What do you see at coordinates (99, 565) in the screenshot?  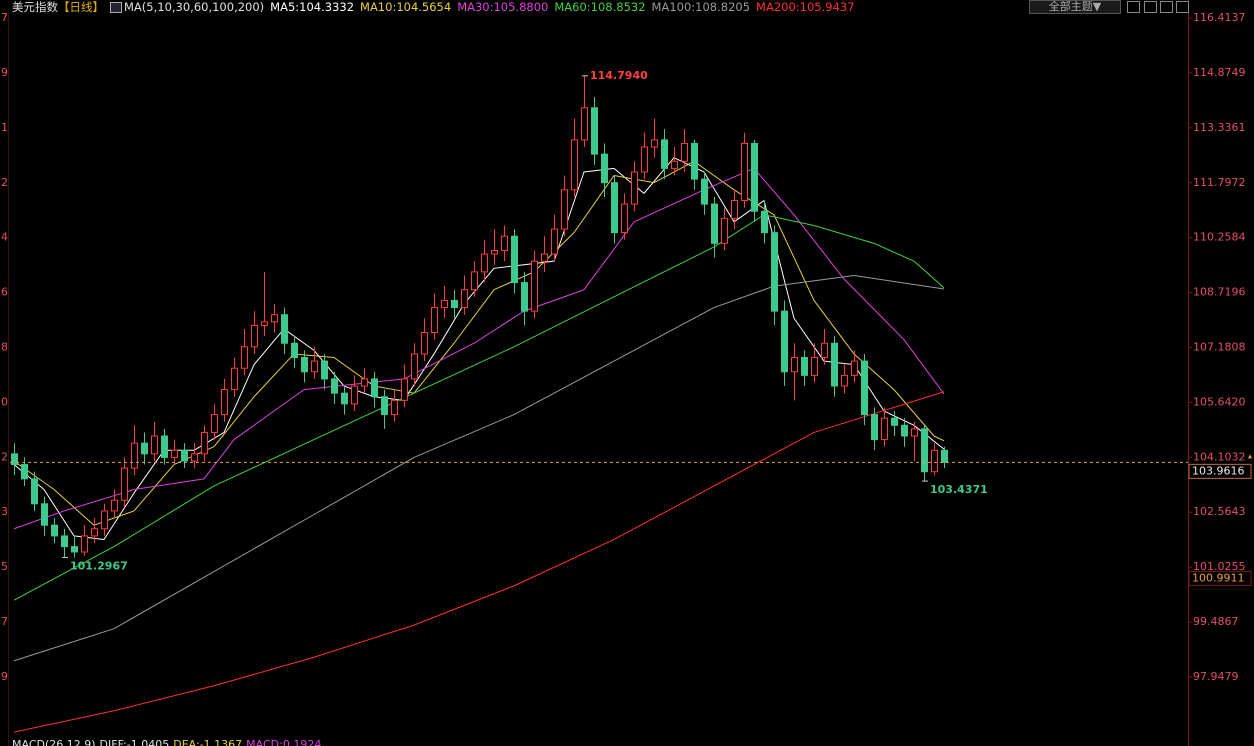 I see `annotation: 101.2967` at bounding box center [99, 565].